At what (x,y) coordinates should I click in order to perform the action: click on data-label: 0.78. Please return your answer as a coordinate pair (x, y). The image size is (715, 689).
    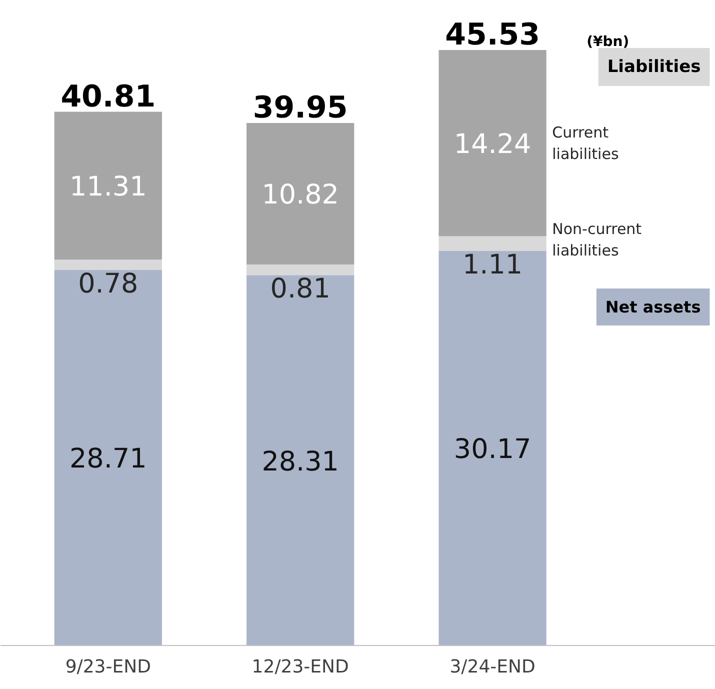
    Looking at the image, I should click on (108, 284).